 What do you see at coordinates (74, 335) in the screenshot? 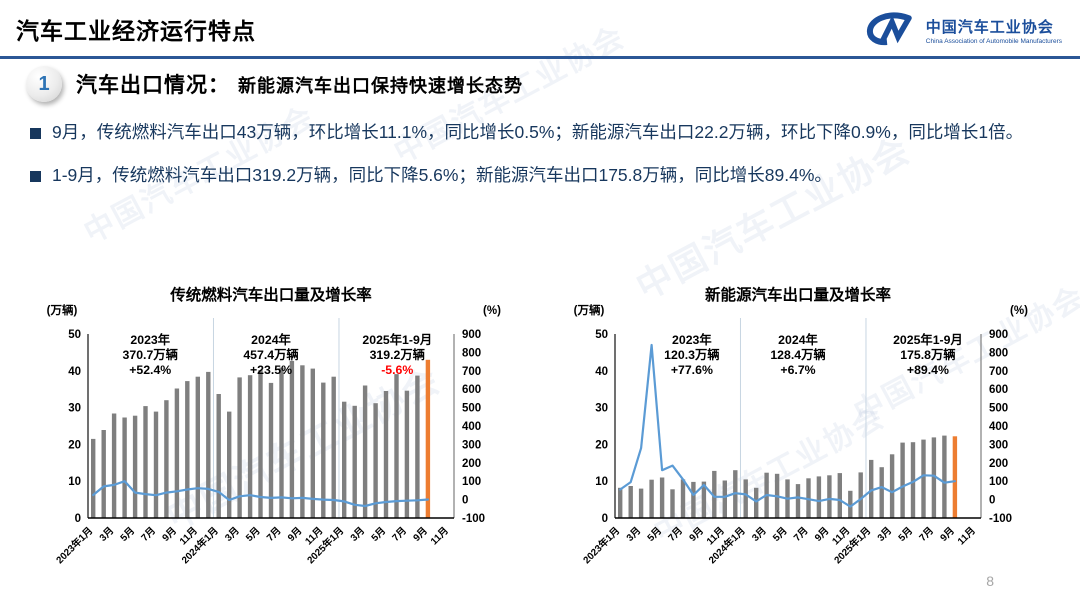
I see `left-axis-tick: 50` at bounding box center [74, 335].